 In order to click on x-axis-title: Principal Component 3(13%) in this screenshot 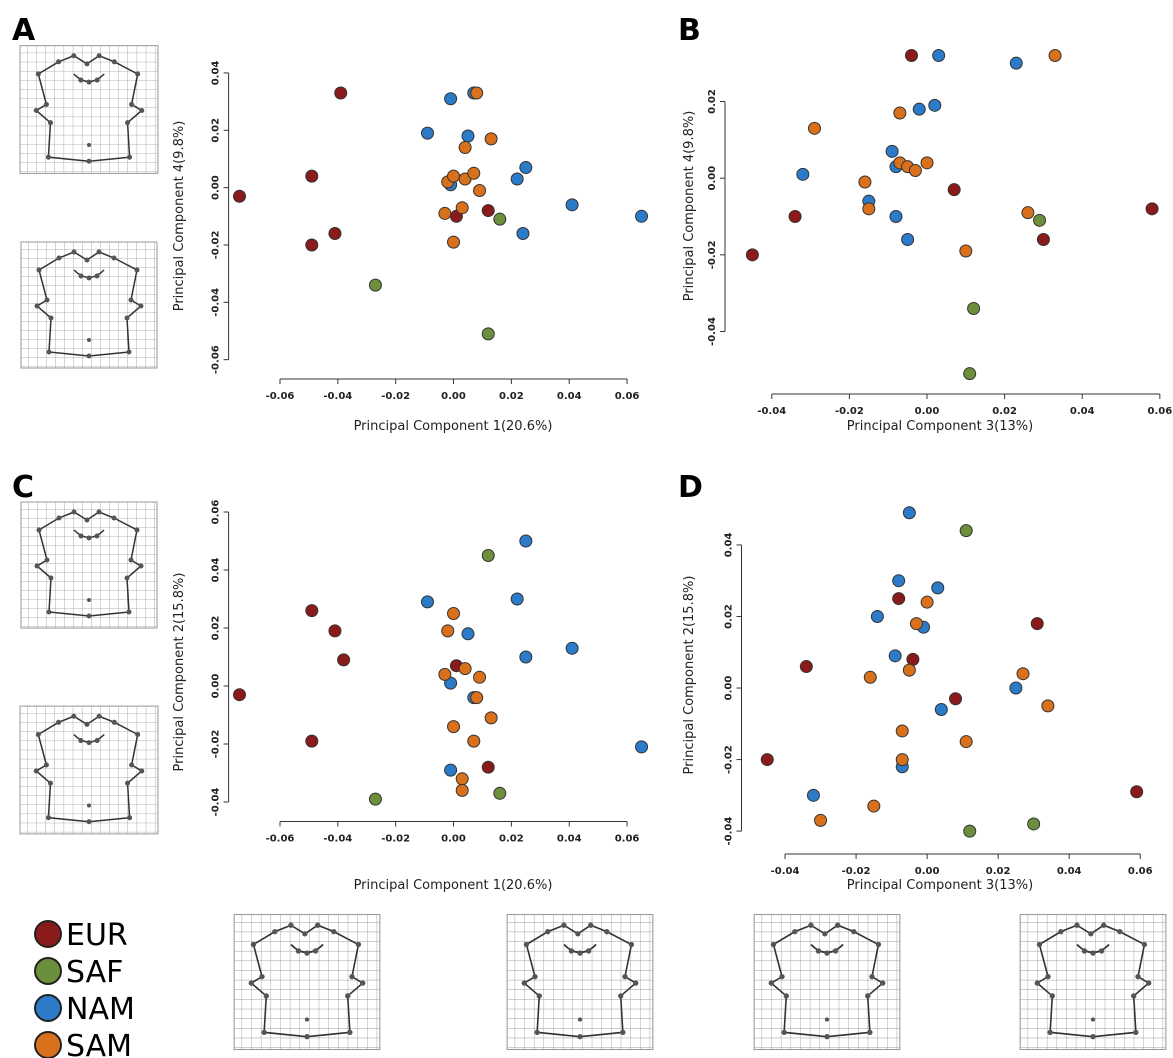, I will do `click(940, 885)`.